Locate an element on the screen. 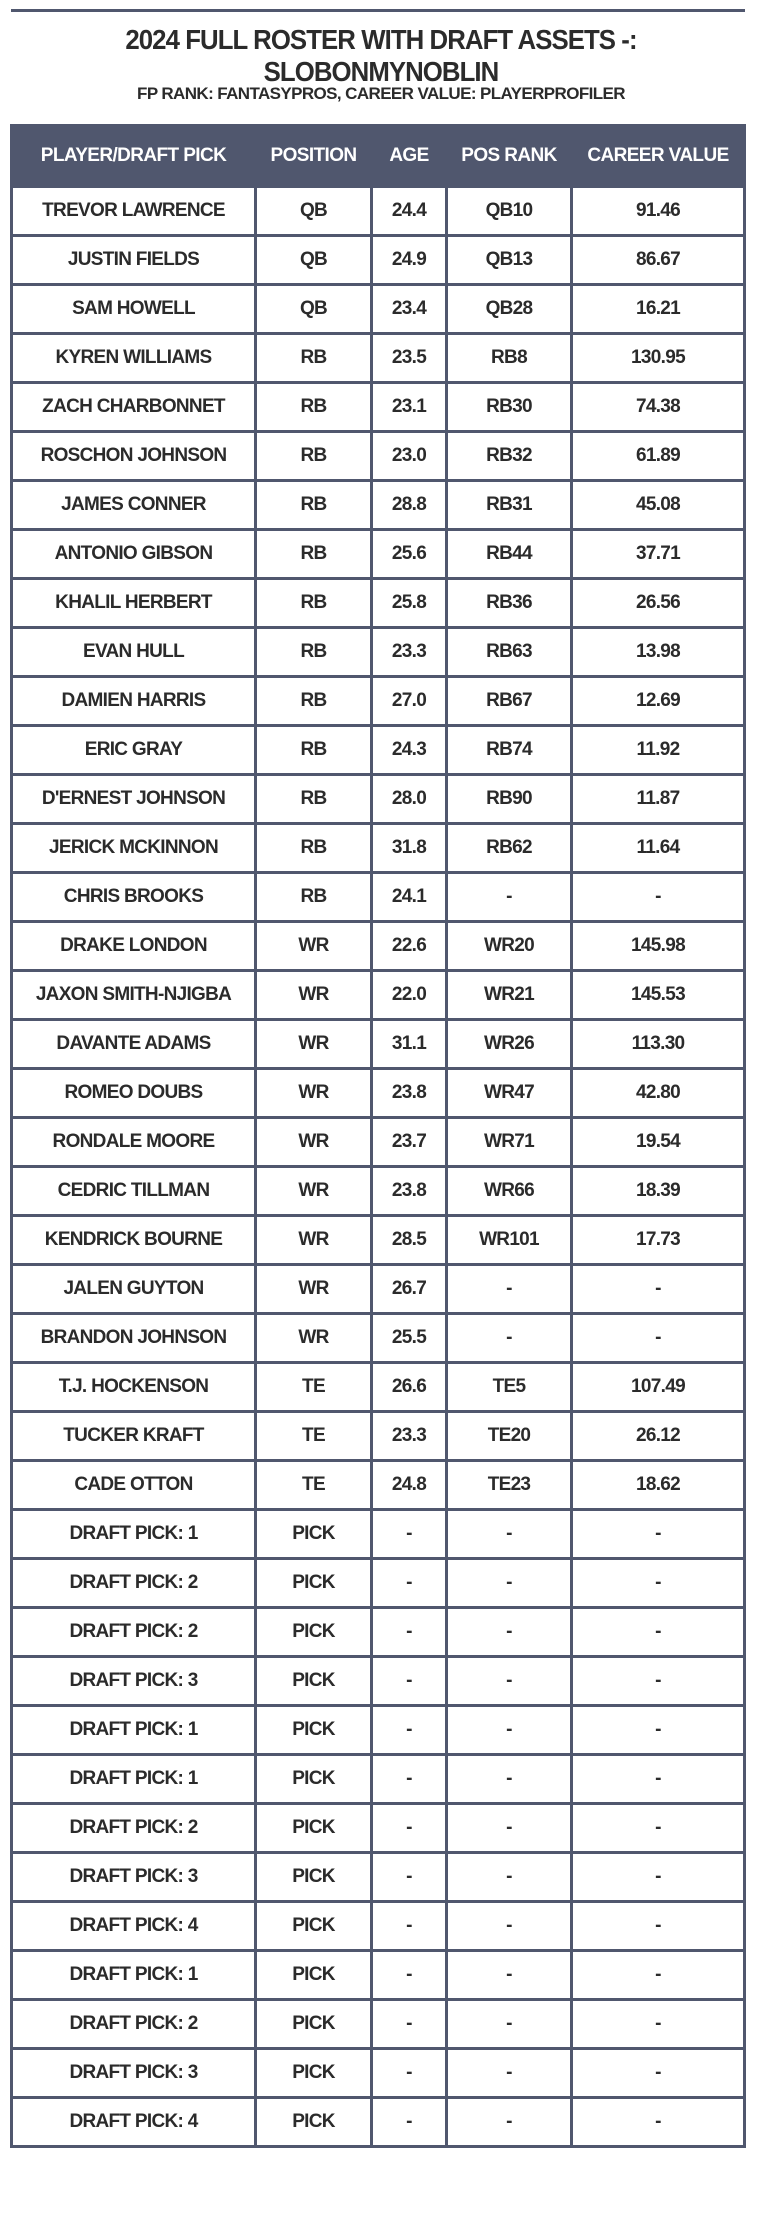  table-cell: 26.12 is located at coordinates (658, 1436).